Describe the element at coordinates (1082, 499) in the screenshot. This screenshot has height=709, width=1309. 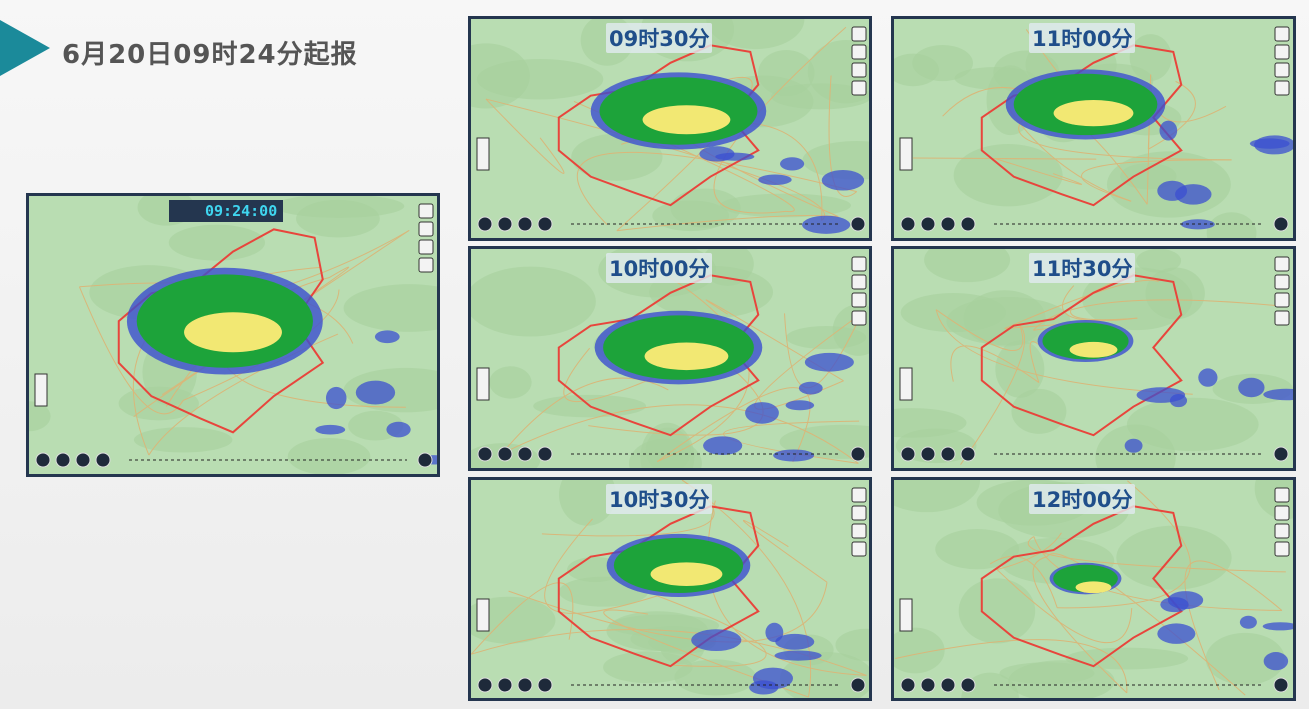
I see `forecast-time-label: 12时00分` at that location.